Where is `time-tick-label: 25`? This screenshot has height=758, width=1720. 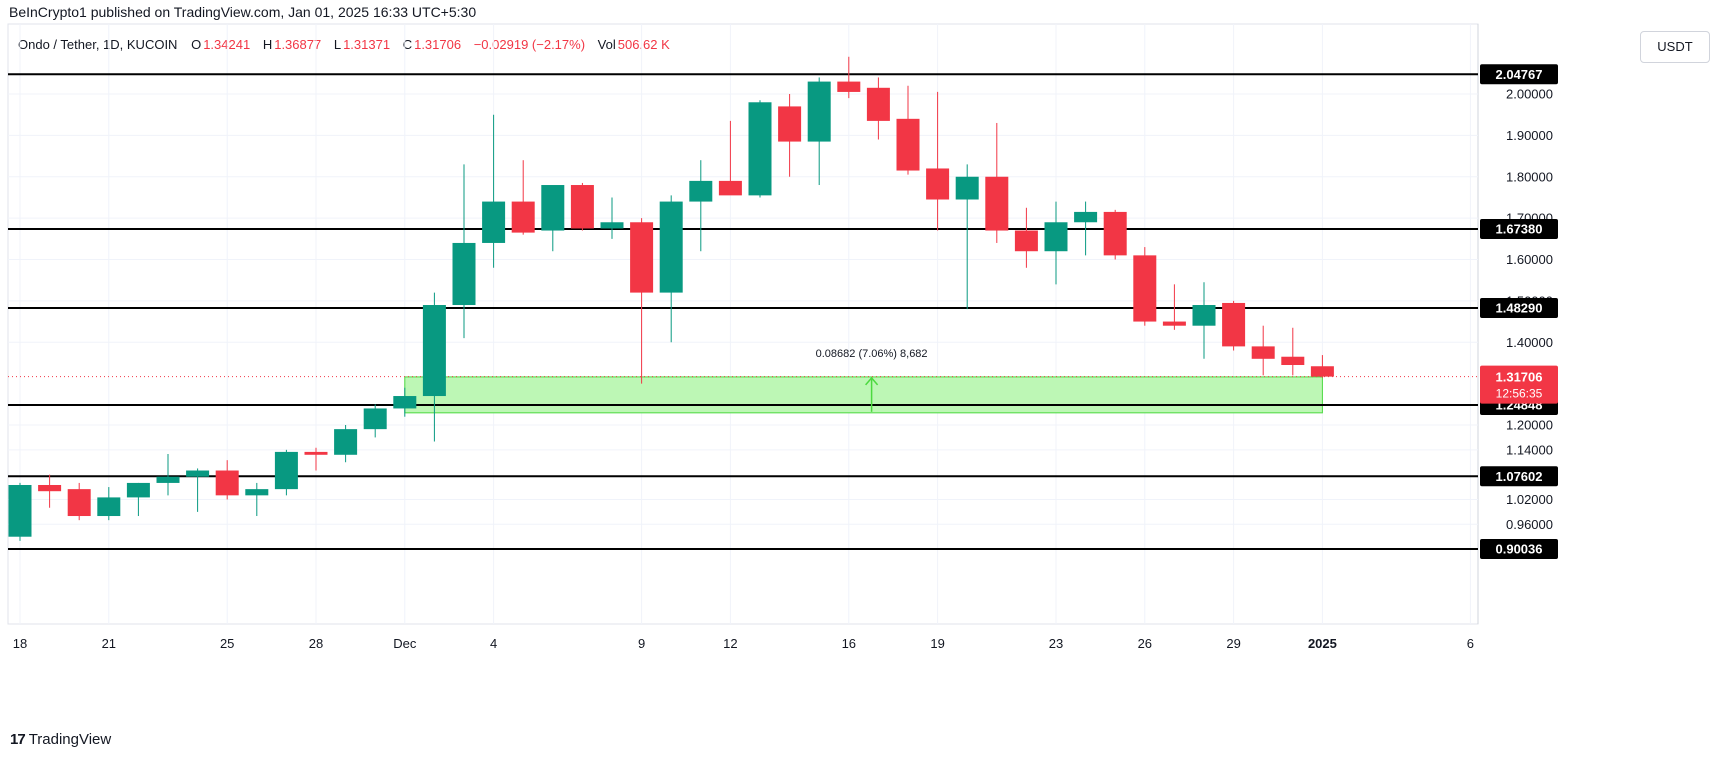 time-tick-label: 25 is located at coordinates (227, 643).